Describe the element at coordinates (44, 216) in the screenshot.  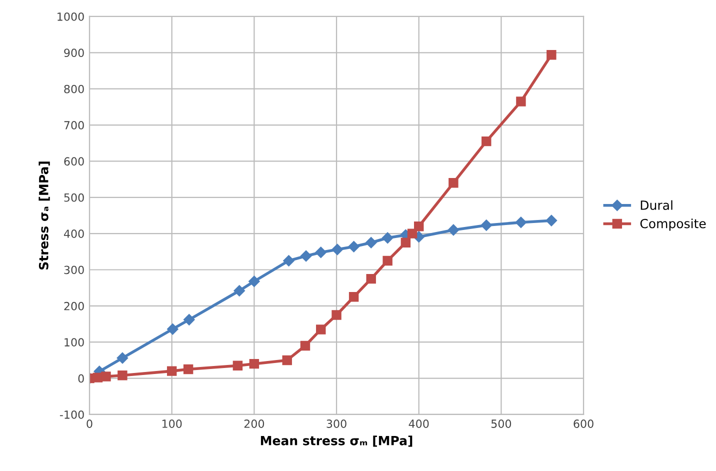
I see `y-axis-title: Stress σₐ [MPa]` at that location.